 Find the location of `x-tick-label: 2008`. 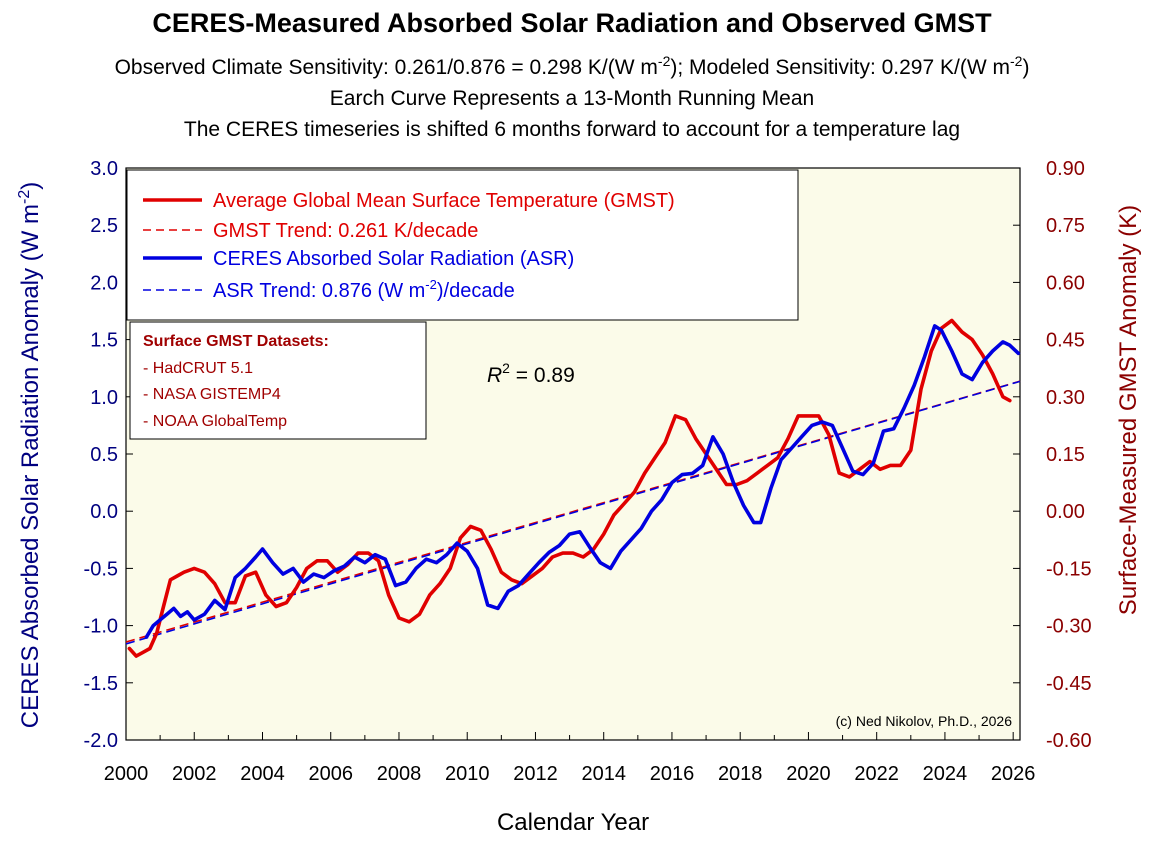

x-tick-label: 2008 is located at coordinates (399, 774).